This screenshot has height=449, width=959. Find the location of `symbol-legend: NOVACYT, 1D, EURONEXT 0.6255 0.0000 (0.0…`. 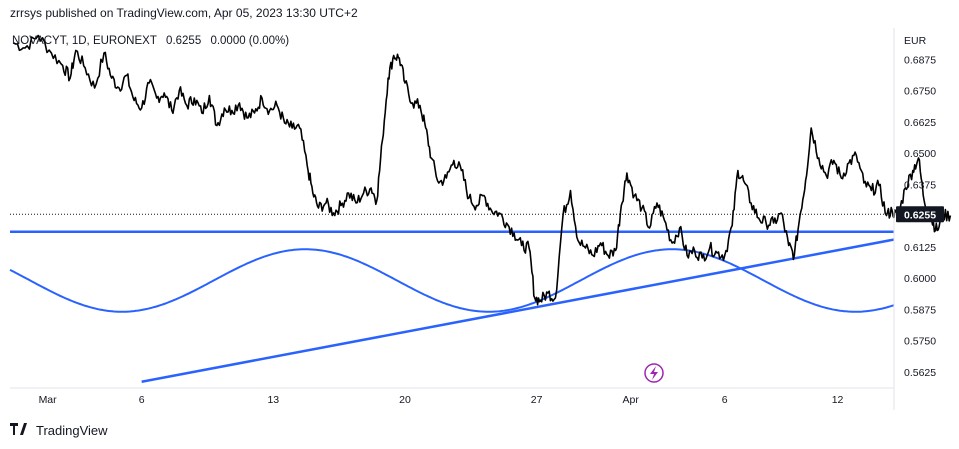

symbol-legend: NOVACYT, 1D, EURONEXT 0.6255 0.0000 (0.0… is located at coordinates (153, 41).